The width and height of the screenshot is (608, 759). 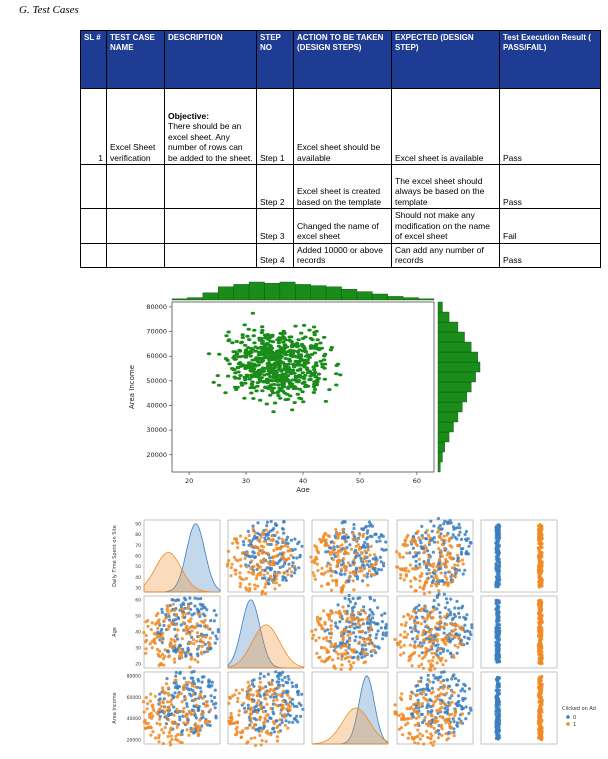 What do you see at coordinates (417, 481) in the screenshot?
I see `x-tick-label: 60` at bounding box center [417, 481].